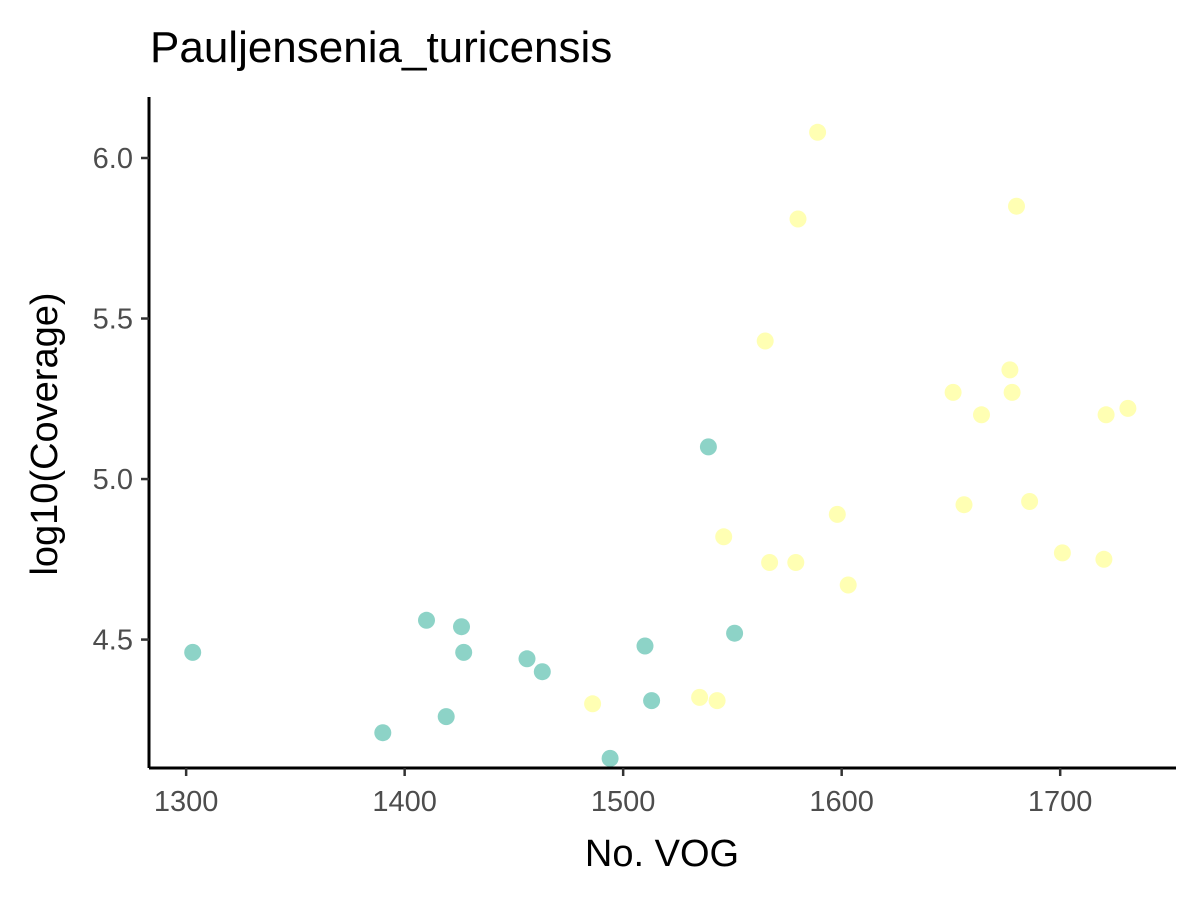  I want to click on x-axis-title: No. VOG, so click(662, 854).